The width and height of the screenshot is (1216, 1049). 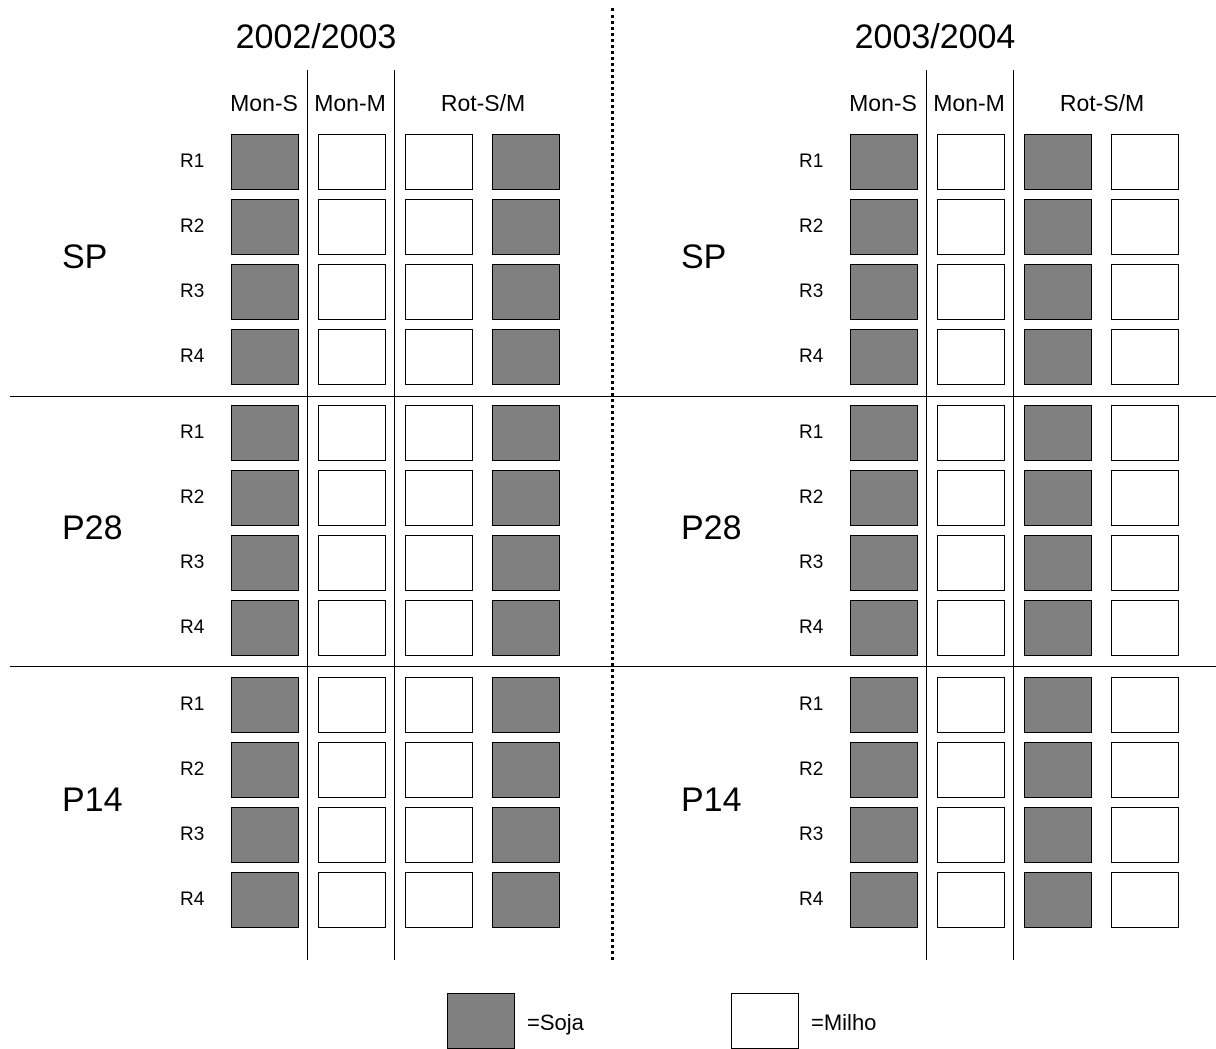 What do you see at coordinates (555, 1022) in the screenshot?
I see `legend-label: =Soja` at bounding box center [555, 1022].